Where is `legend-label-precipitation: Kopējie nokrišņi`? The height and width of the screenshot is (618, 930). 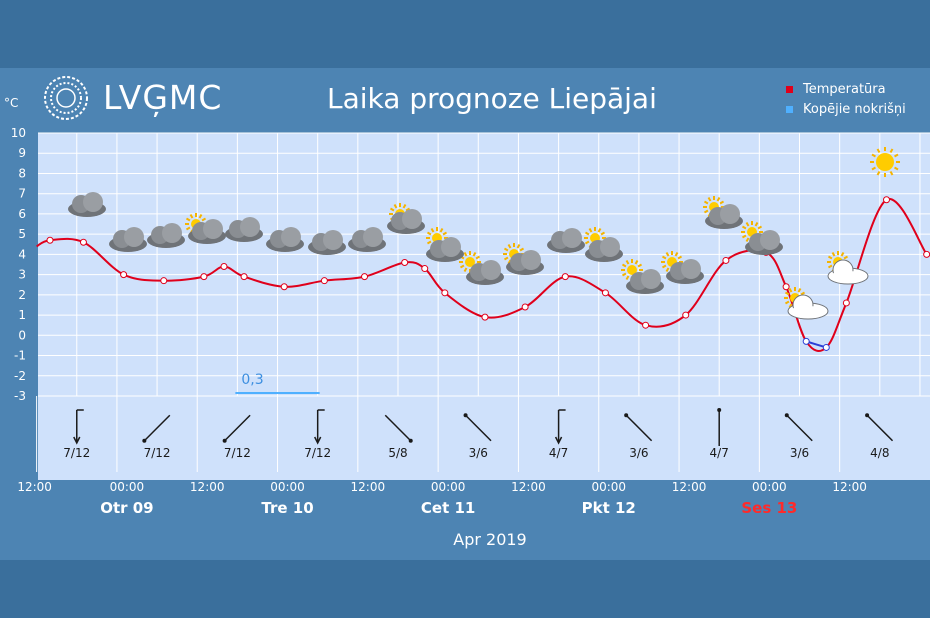 legend-label-precipitation: Kopējie nokrišņi is located at coordinates (854, 109).